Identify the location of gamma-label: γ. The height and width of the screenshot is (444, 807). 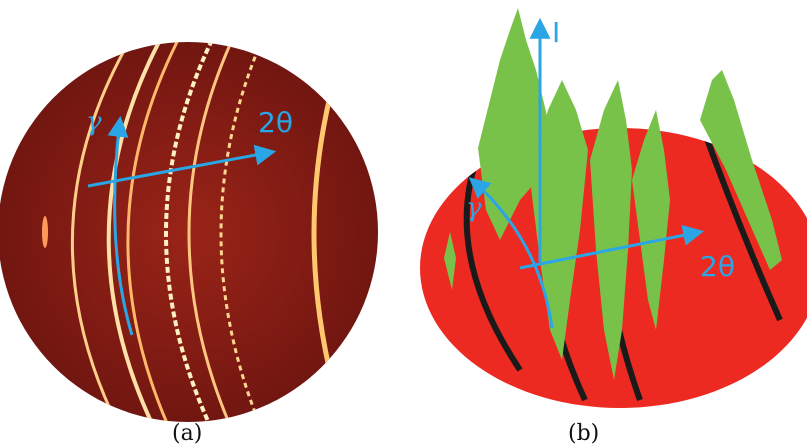
(94, 122).